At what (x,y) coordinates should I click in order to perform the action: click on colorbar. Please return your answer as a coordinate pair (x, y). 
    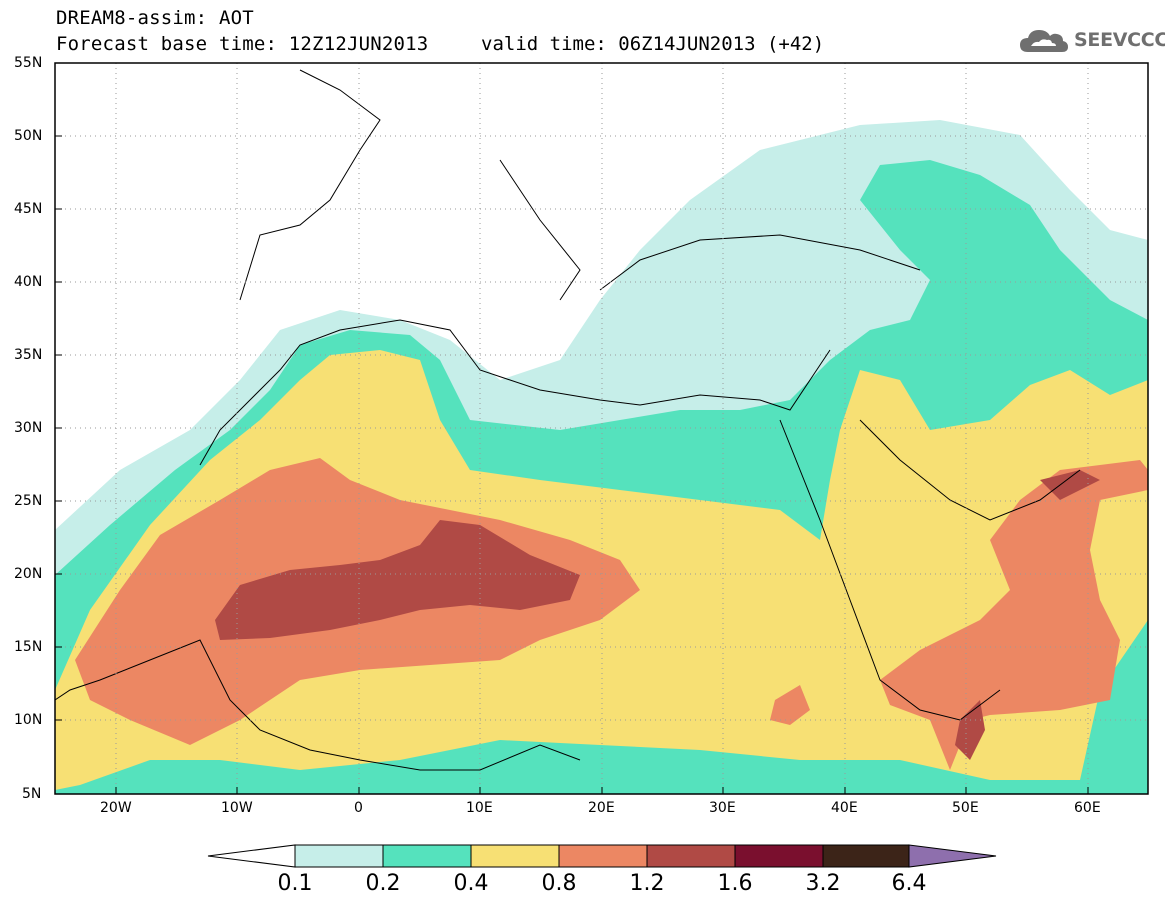
    Looking at the image, I should click on (602, 856).